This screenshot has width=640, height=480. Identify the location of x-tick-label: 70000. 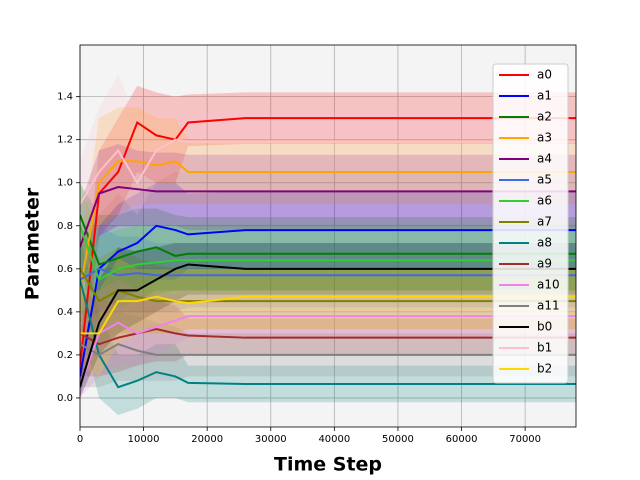
(525, 439).